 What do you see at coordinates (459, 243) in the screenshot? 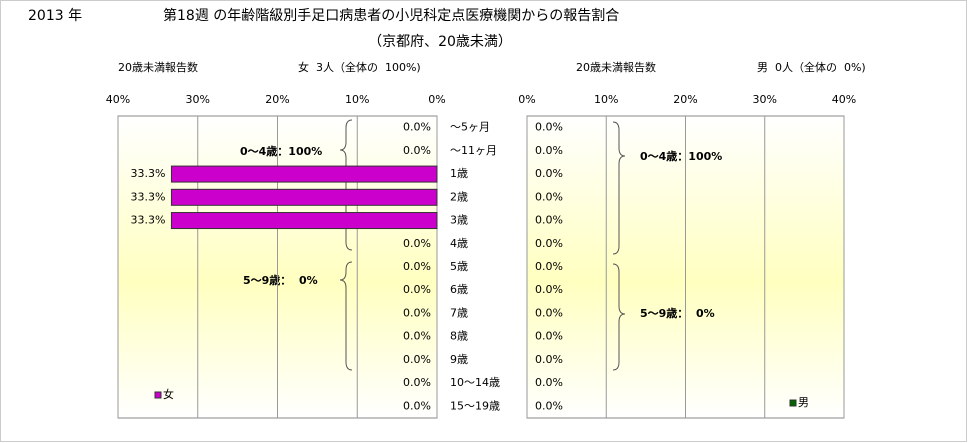
I see `y-tick-label: 4歳` at bounding box center [459, 243].